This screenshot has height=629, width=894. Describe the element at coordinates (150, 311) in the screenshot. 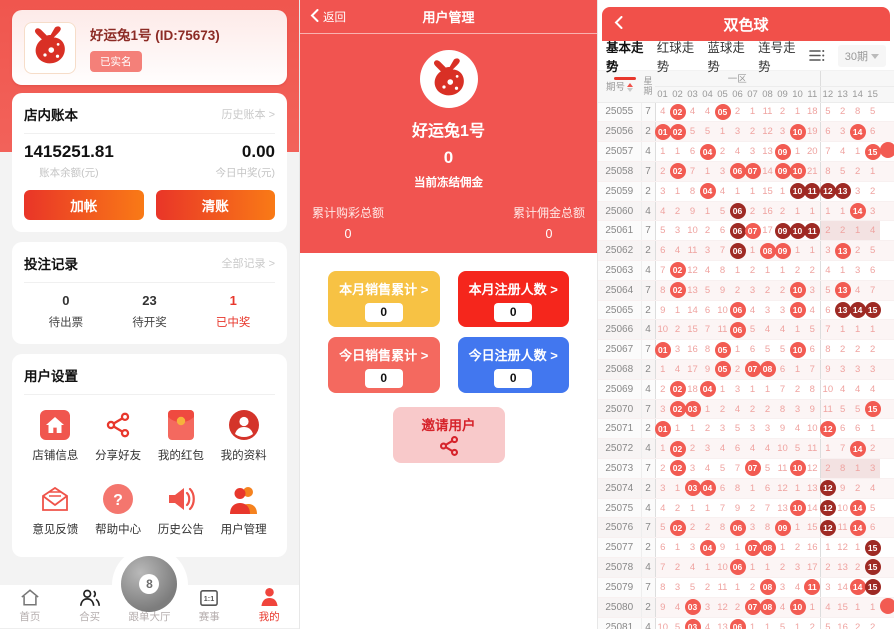

I see `bet-stat-1: 23 待开奖` at that location.